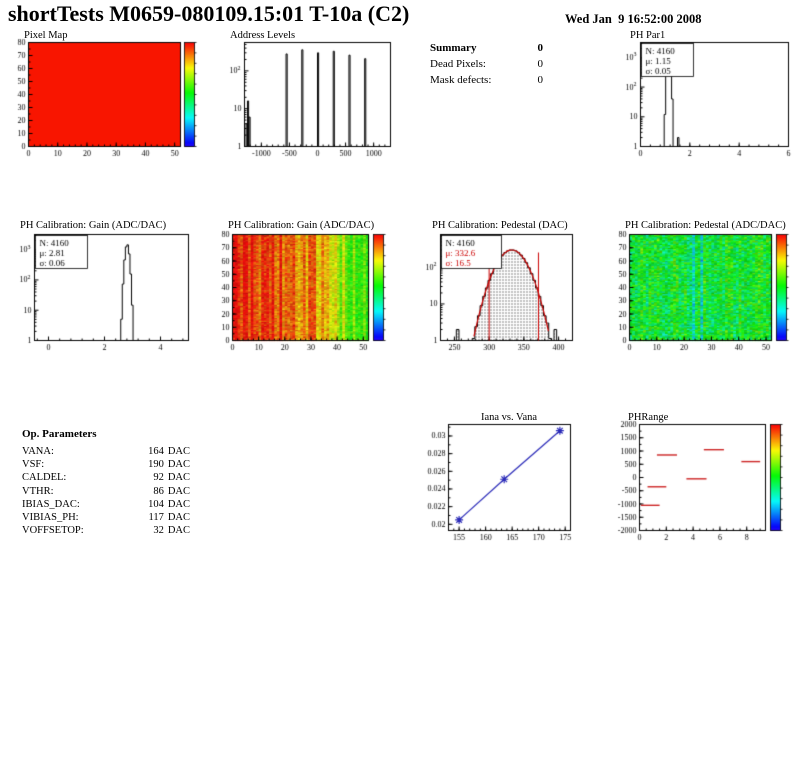  Describe the element at coordinates (46, 35) in the screenshot. I see `pixel-map-title: Pixel Map` at that location.